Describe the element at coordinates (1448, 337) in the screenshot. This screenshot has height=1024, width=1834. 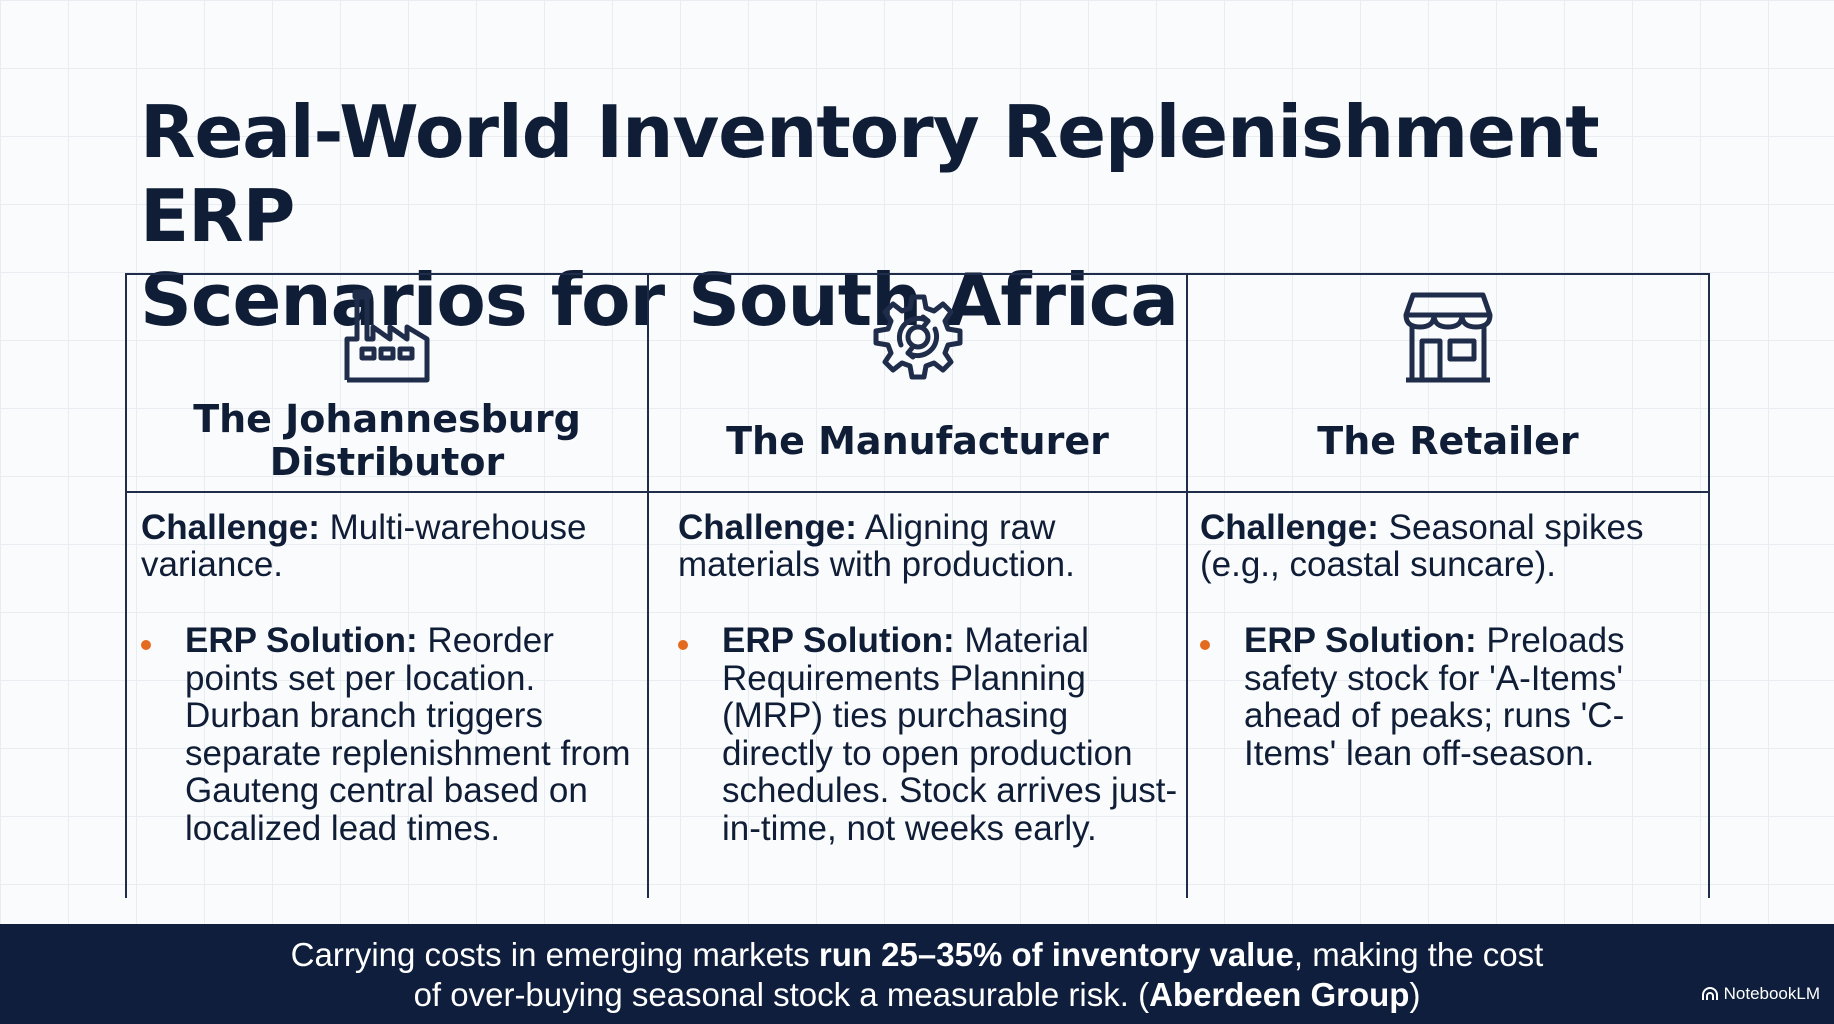
I see `storefront-icon` at that location.